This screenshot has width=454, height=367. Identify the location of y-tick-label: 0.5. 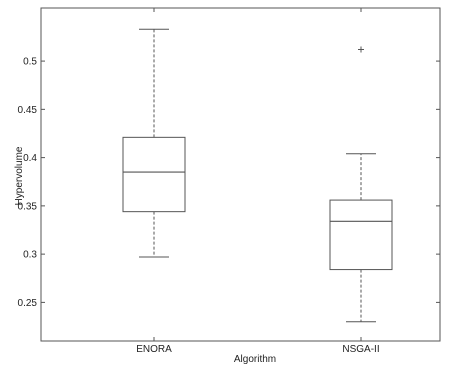
(30, 62).